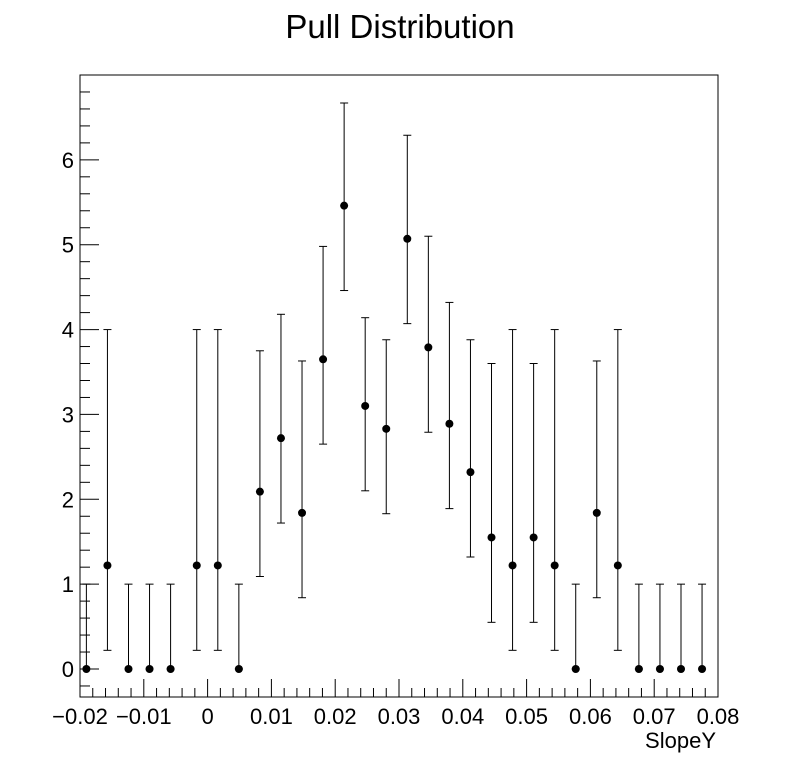 The height and width of the screenshot is (780, 798). Describe the element at coordinates (654, 716) in the screenshot. I see `x-tick-label: 0.07` at that location.